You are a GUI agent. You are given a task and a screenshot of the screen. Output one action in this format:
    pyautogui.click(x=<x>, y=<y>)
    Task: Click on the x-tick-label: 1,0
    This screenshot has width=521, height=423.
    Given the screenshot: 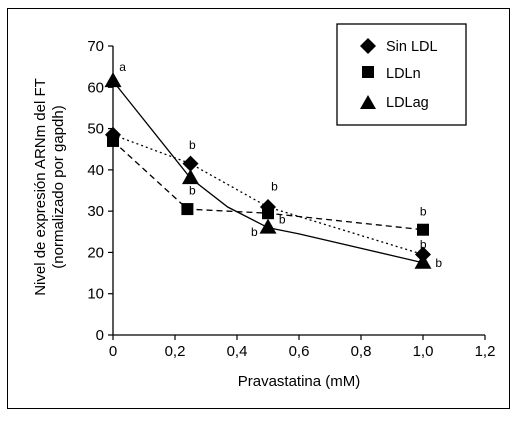 What is the action you would take?
    pyautogui.click(x=423, y=351)
    